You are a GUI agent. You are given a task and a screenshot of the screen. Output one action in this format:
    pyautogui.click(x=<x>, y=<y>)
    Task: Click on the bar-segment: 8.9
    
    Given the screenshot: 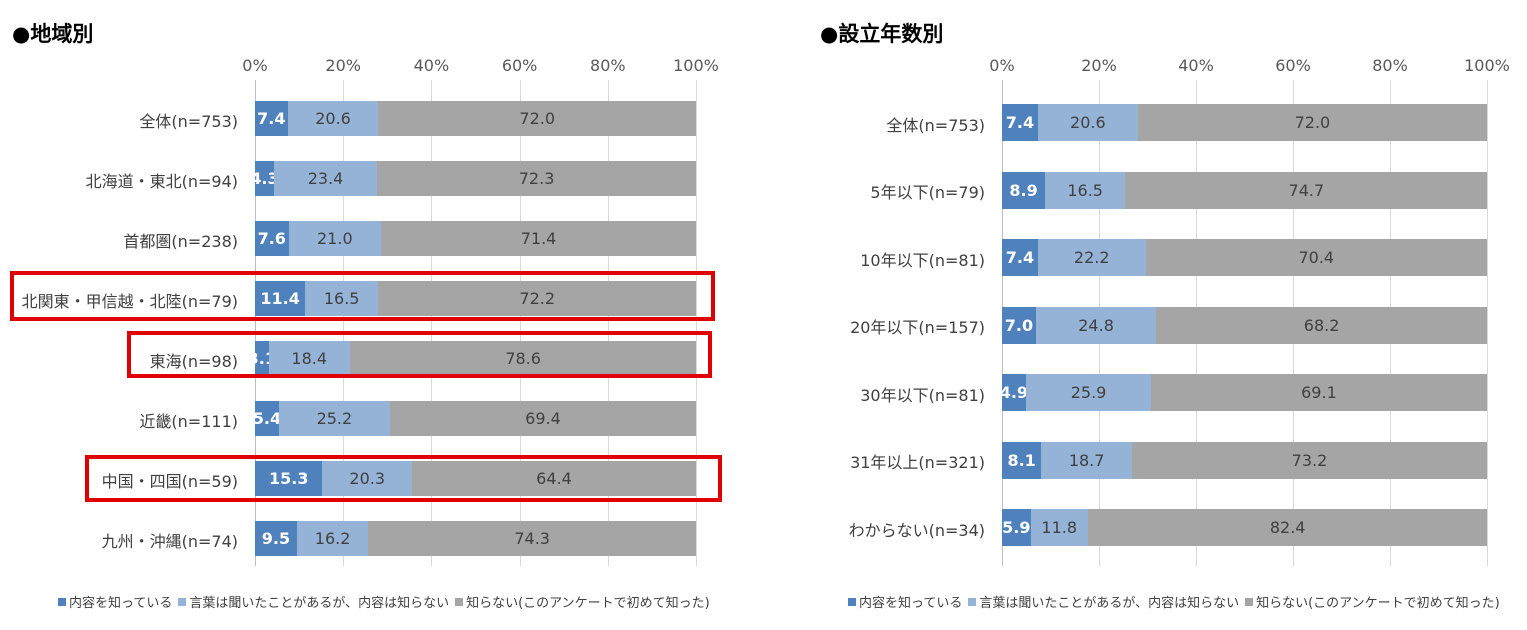 What is the action you would take?
    pyautogui.click(x=1024, y=190)
    